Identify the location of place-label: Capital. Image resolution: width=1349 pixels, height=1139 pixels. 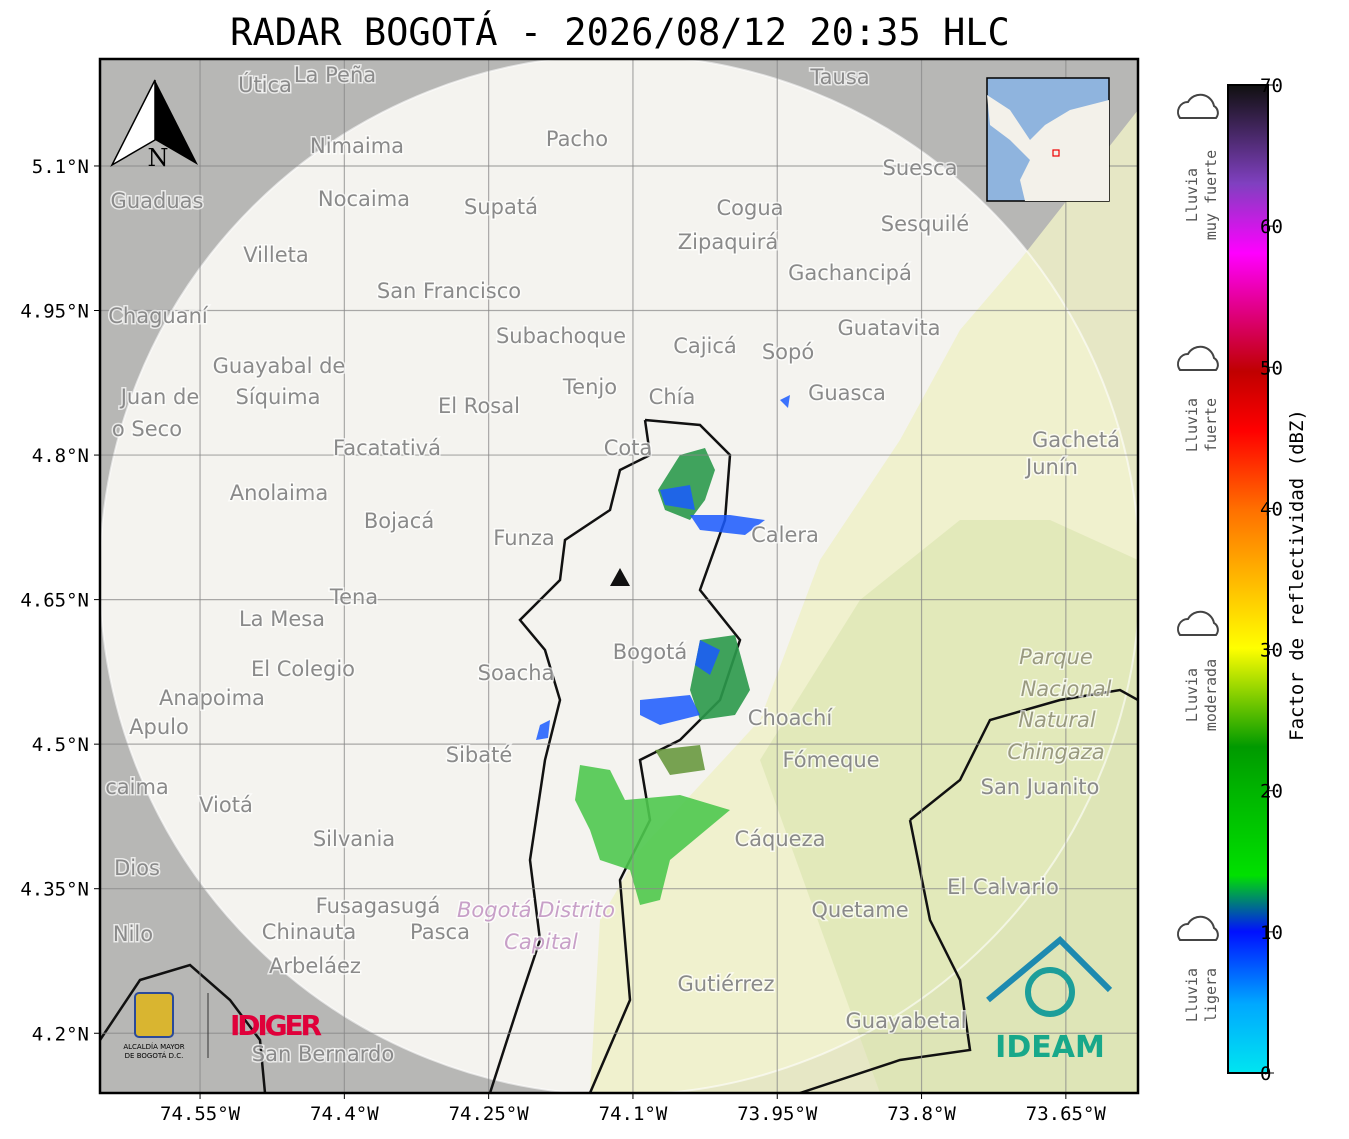
(541, 942).